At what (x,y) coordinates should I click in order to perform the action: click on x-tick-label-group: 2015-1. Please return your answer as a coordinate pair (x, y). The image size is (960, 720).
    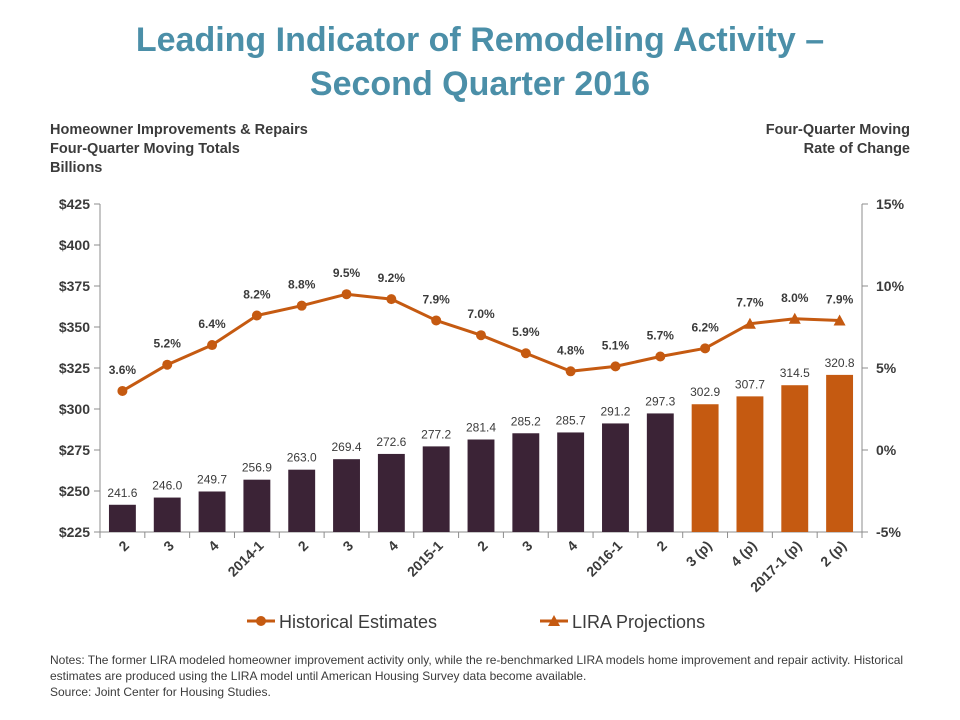
    Looking at the image, I should click on (425, 558).